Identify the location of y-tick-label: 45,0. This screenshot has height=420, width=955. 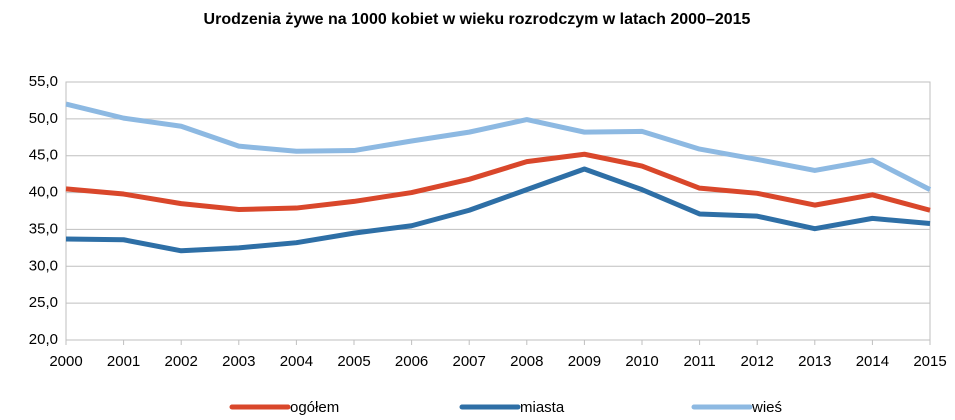
(43, 155).